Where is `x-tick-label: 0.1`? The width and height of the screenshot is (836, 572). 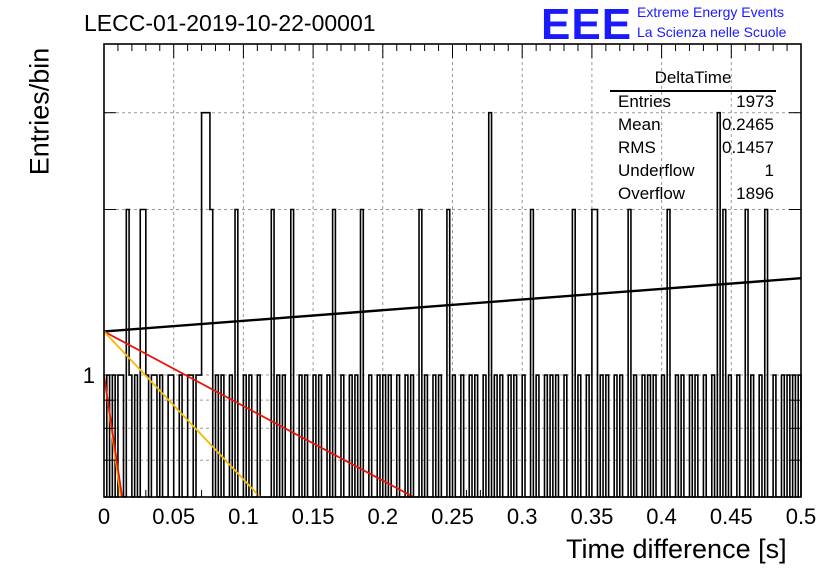 x-tick-label: 0.1 is located at coordinates (243, 516).